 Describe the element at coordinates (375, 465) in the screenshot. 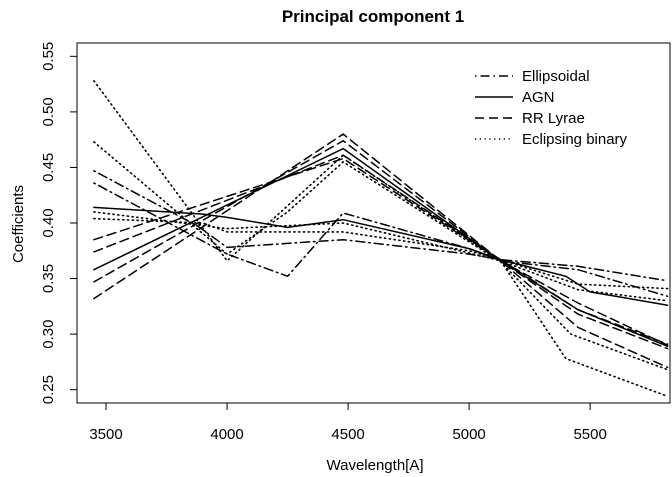

I see `x-axis-label: Wavelength[A]` at that location.